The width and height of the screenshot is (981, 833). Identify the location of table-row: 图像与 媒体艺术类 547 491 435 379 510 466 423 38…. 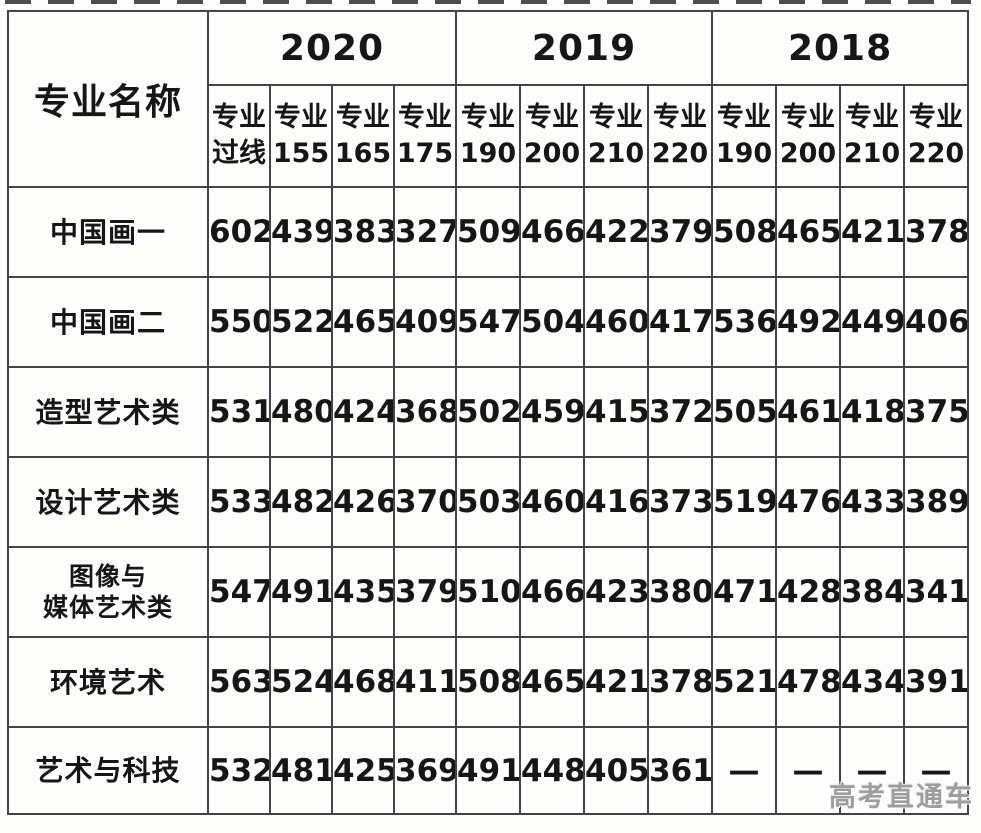
(488, 592).